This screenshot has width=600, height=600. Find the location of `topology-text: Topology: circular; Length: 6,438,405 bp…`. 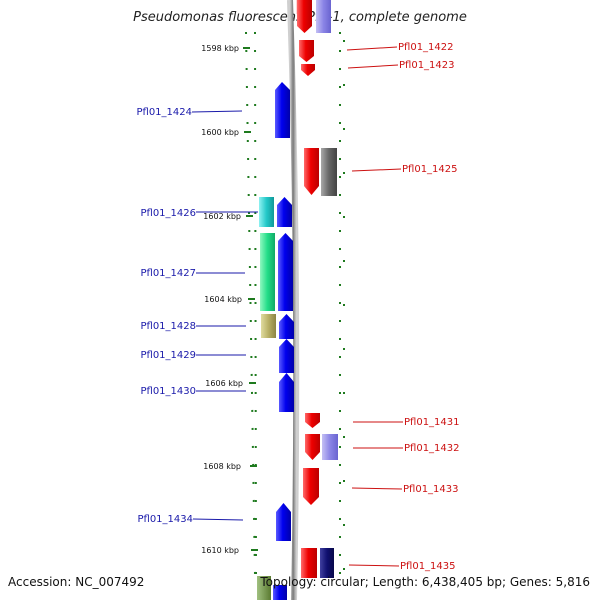

topology-text: Topology: circular; Length: 6,438,405 bp… is located at coordinates (425, 582).